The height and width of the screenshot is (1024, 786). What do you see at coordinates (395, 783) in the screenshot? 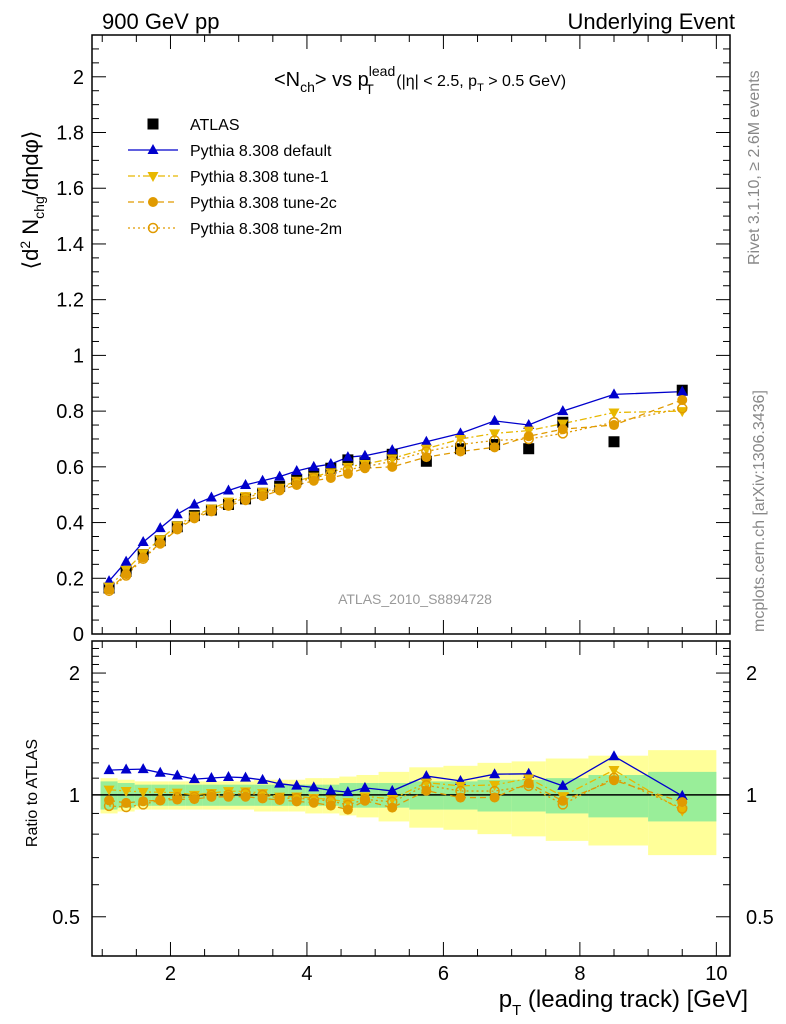
I see `ratio-series-markers` at bounding box center [395, 783].